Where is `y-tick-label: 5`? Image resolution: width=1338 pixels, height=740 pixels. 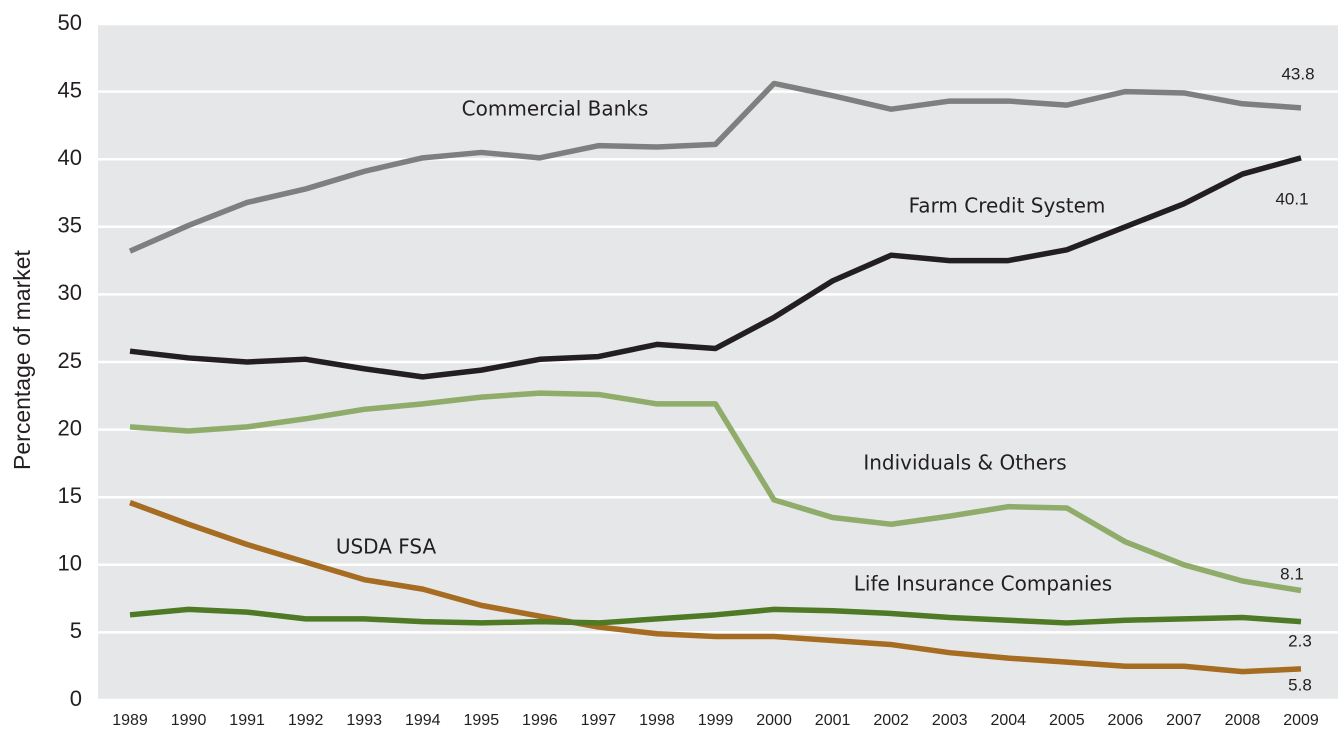 y-tick-label: 5 is located at coordinates (76, 630).